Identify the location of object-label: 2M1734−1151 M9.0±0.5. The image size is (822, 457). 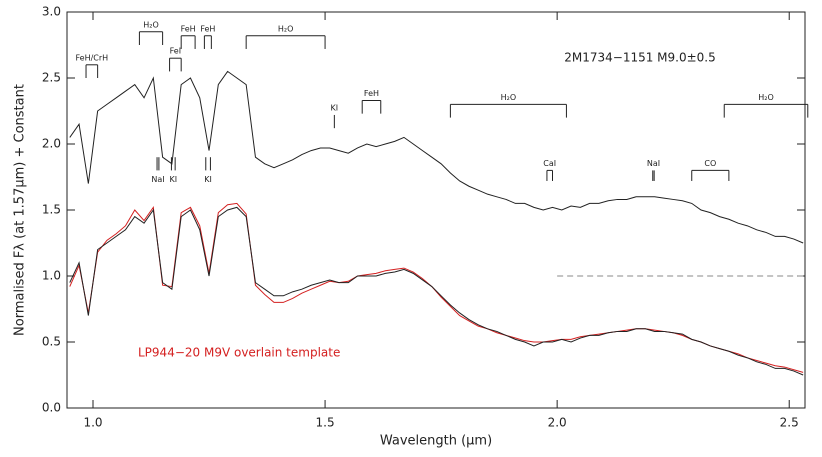
(640, 58).